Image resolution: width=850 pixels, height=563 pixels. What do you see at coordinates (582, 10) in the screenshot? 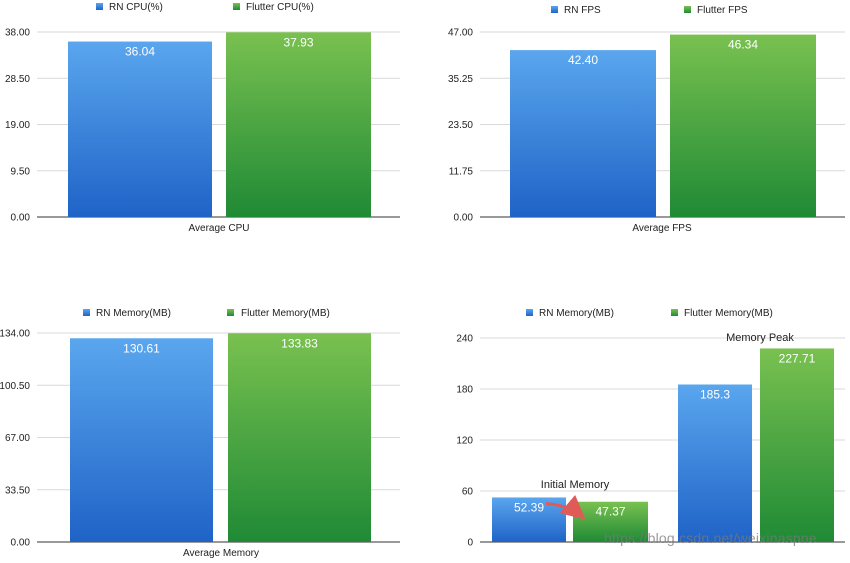
I see `legend-label: RN FPS` at bounding box center [582, 10].